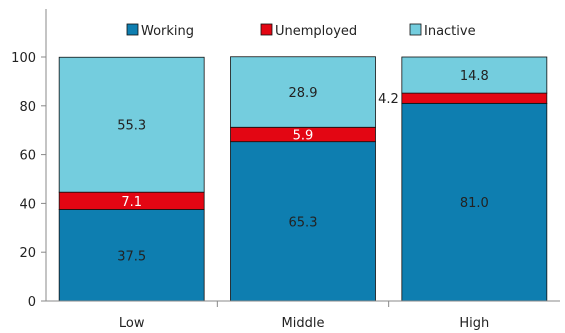 The image size is (565, 333). What do you see at coordinates (415, 29) in the screenshot?
I see `legend-swatch-inactive` at bounding box center [415, 29].